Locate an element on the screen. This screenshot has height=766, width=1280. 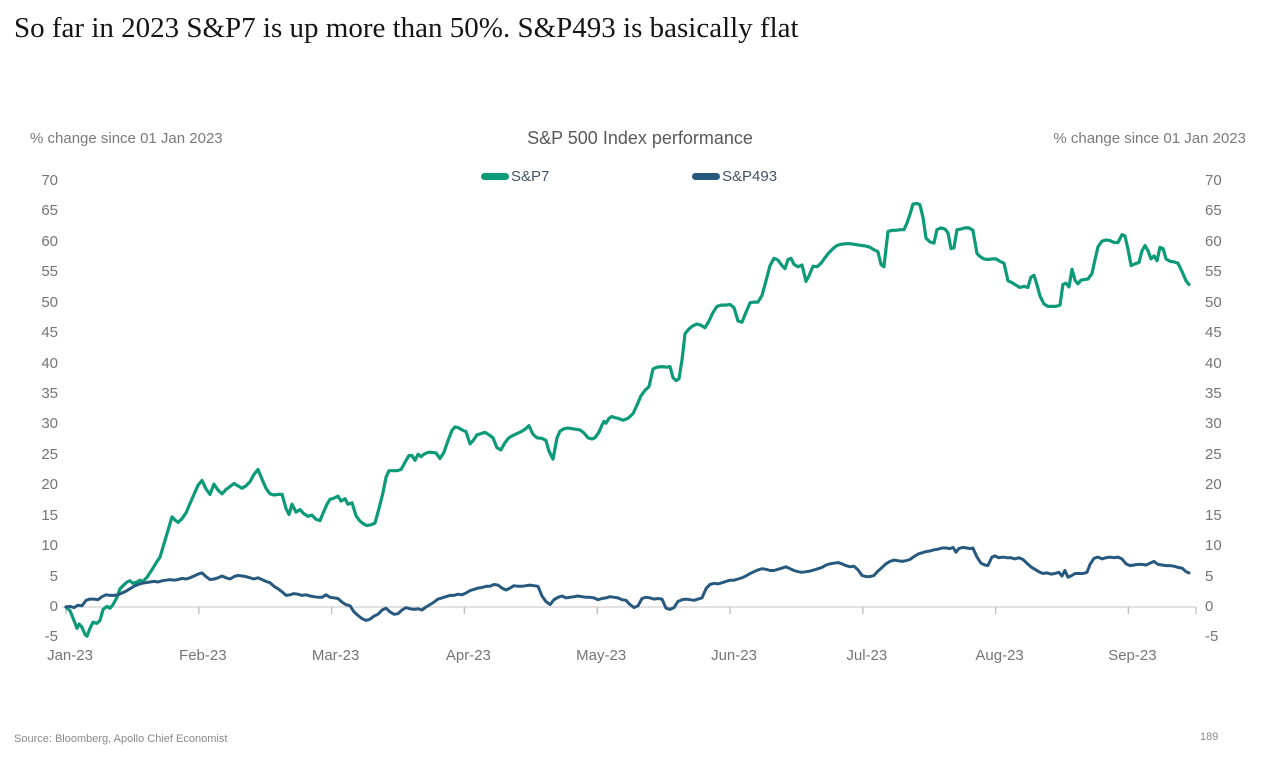
y-axis-label-left: % change since 01 Jan 2023 is located at coordinates (126, 138).